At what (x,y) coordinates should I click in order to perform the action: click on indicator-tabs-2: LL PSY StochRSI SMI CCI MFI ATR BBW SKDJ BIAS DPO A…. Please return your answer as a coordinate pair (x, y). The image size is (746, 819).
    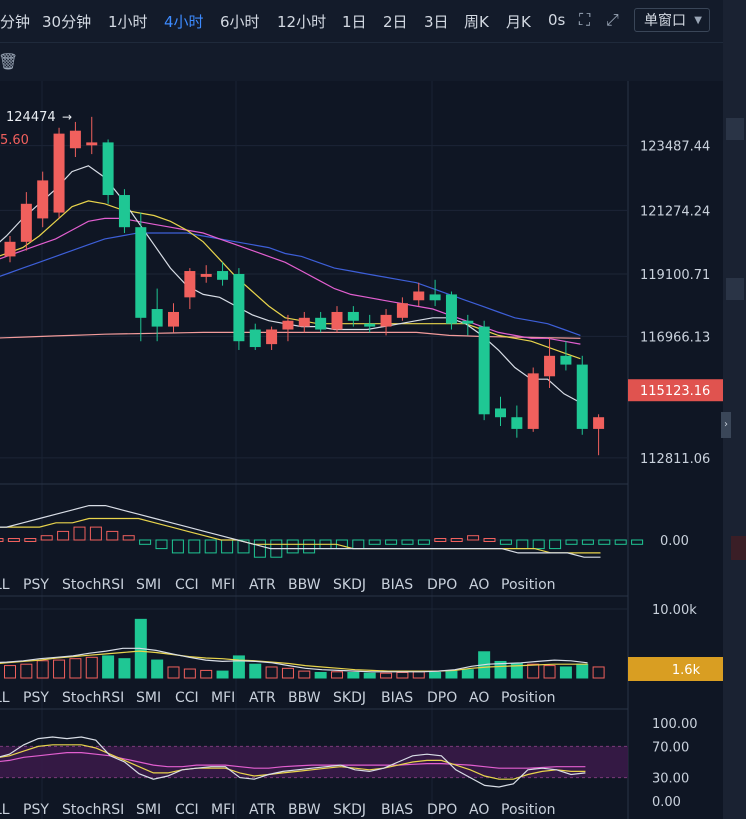
    Looking at the image, I should click on (278, 698).